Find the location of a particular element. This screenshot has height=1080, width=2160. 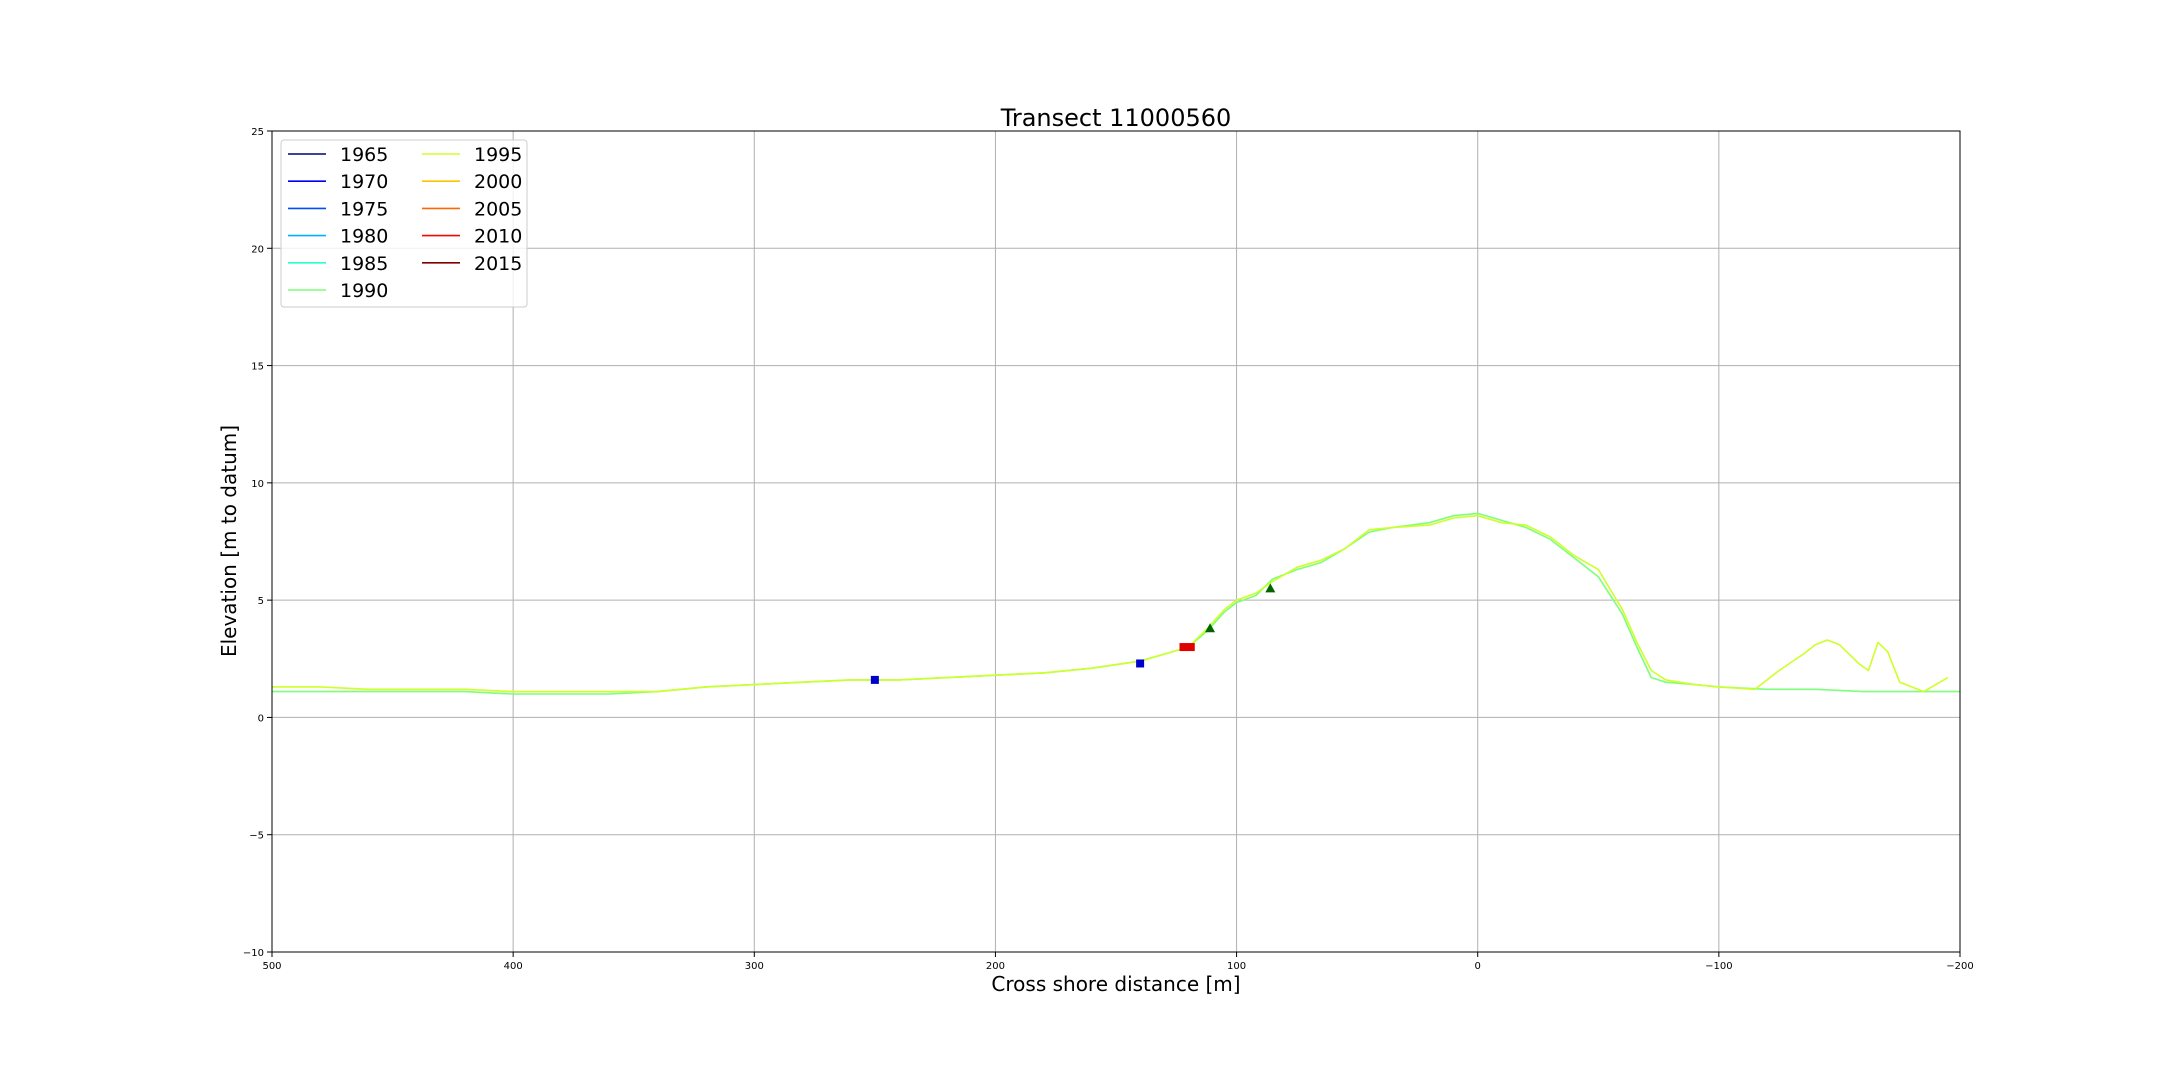

y-tick-label: −5 is located at coordinates (256, 836).